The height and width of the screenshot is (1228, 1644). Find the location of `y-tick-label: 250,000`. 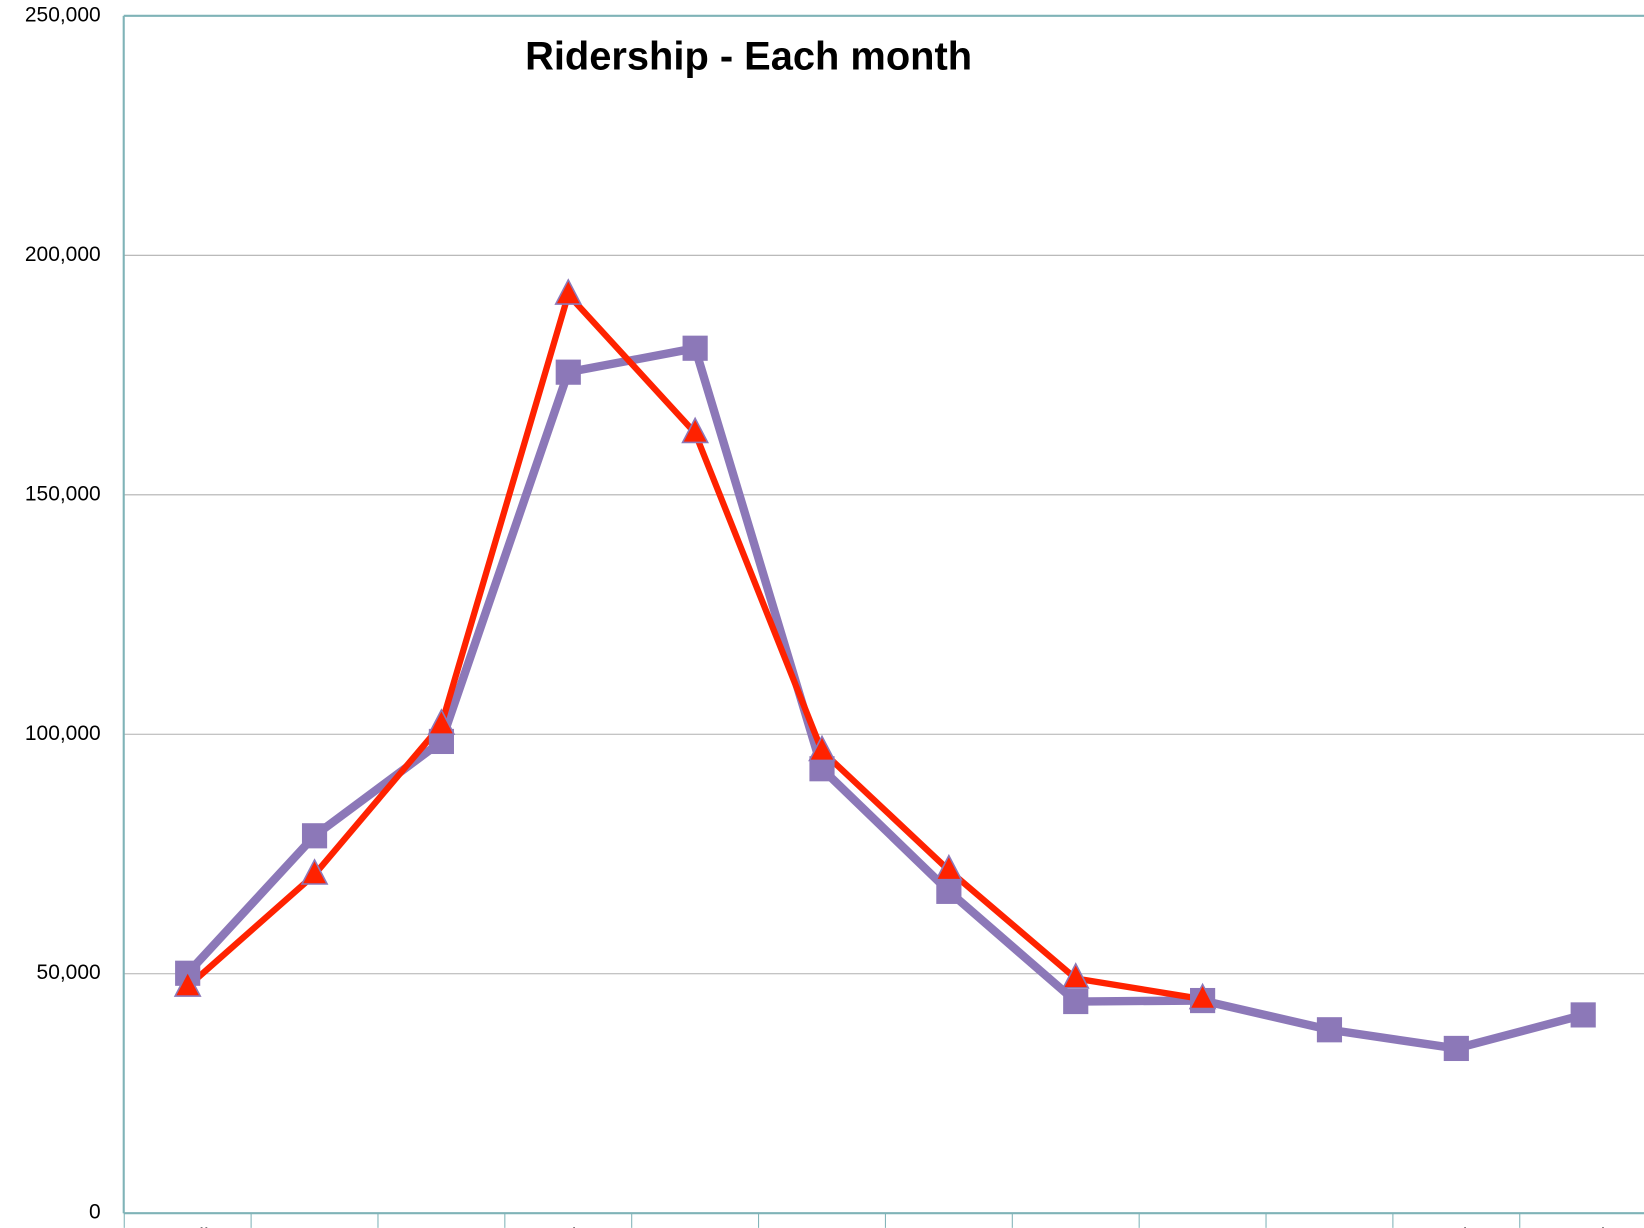

y-tick-label: 250,000 is located at coordinates (63, 14).